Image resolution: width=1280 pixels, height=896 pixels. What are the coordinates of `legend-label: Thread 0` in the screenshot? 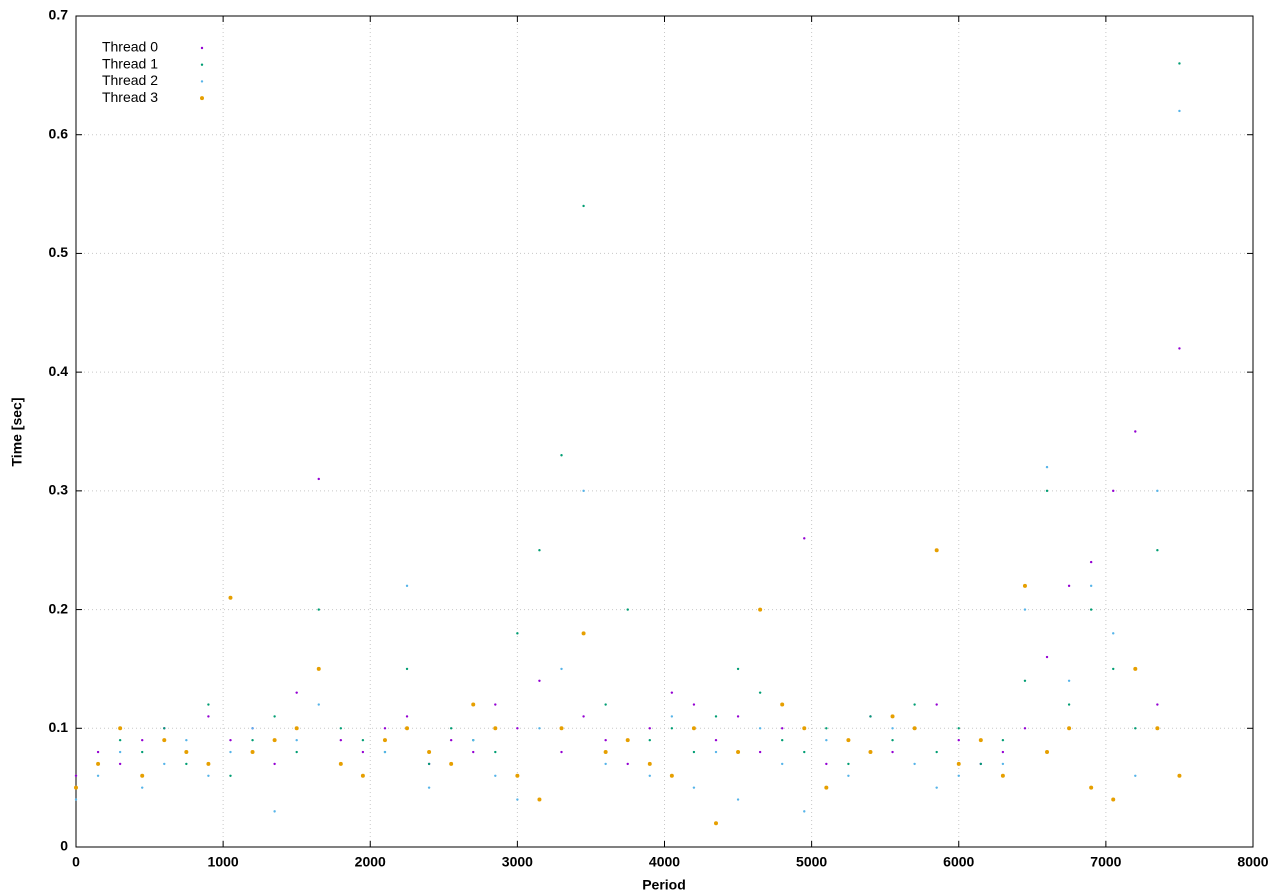 It's located at (130, 47).